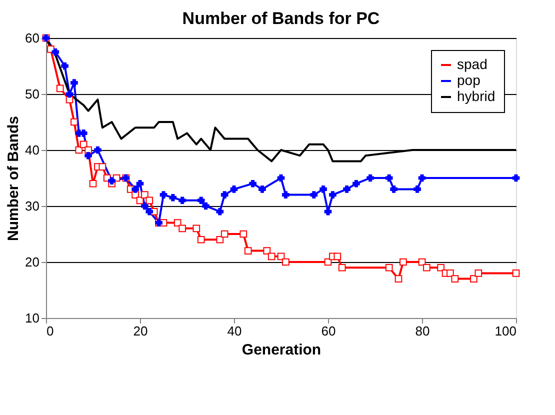 The height and width of the screenshot is (415, 555). Describe the element at coordinates (32, 150) in the screenshot. I see `y-tick-label: 40` at that location.